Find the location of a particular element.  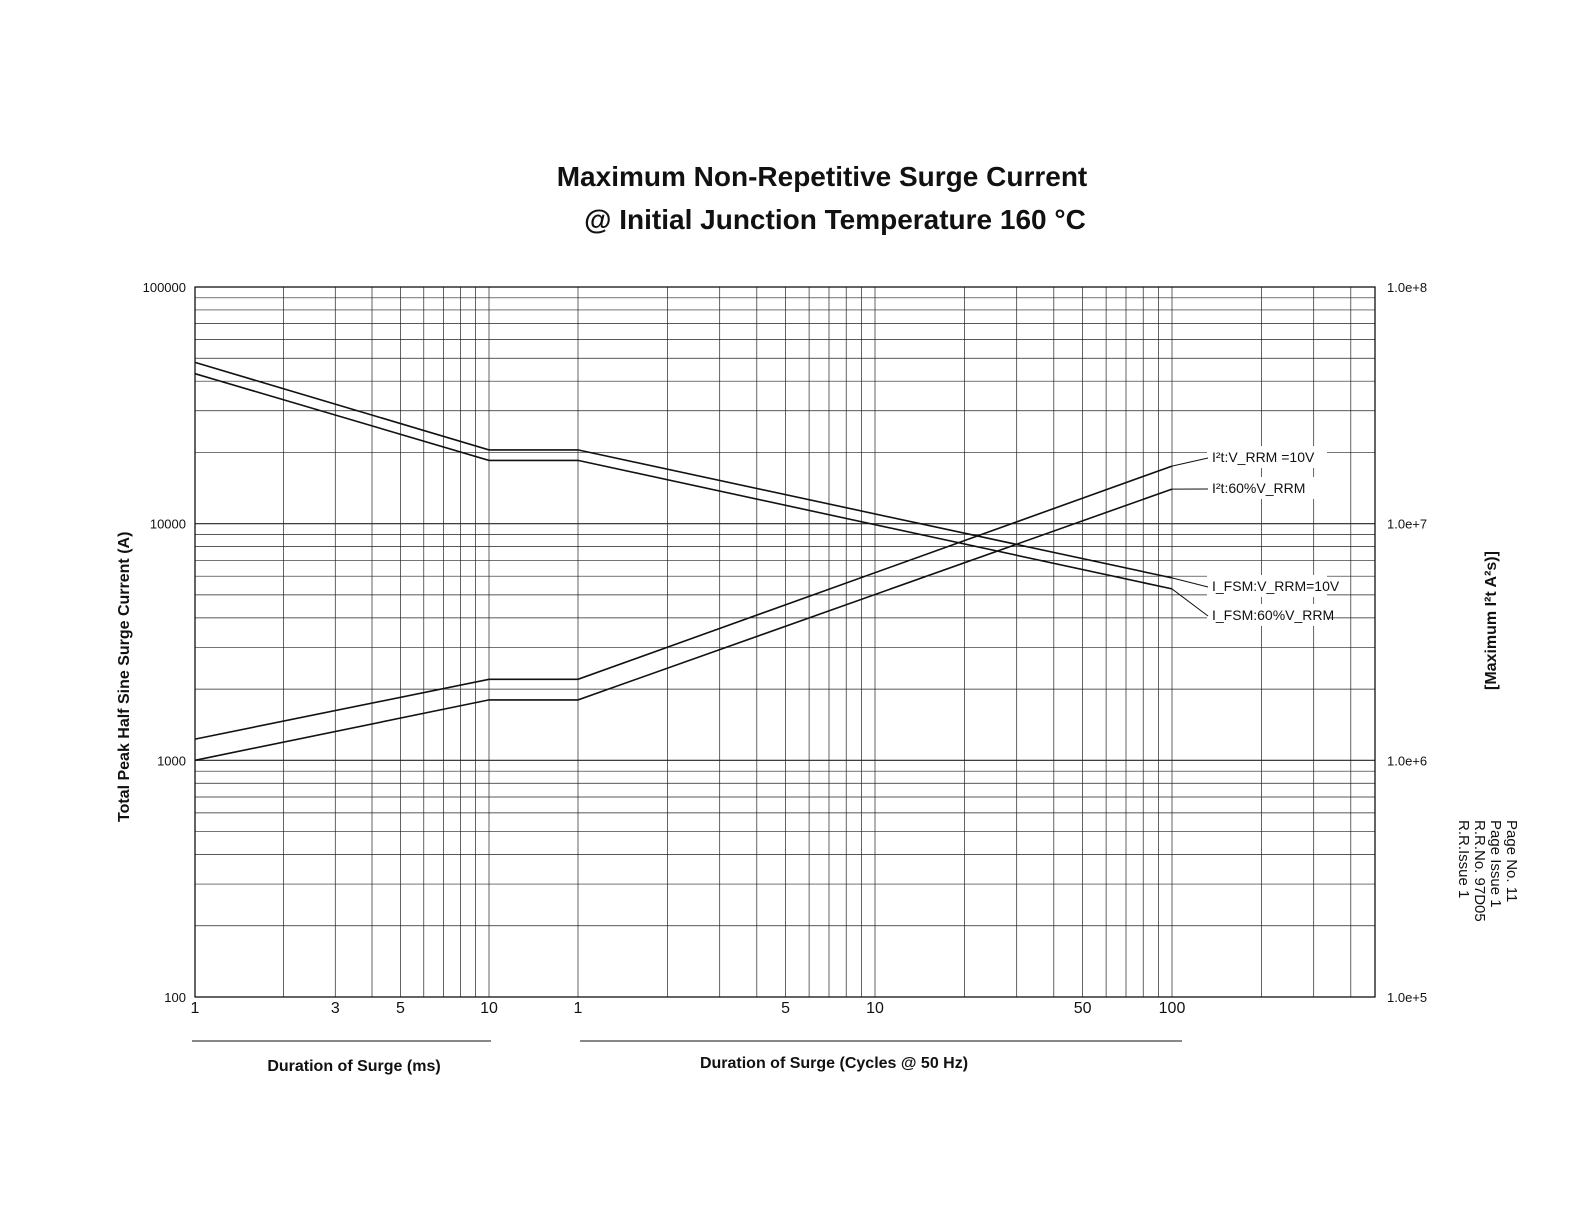

legend-label-2: I_FSM:60%V_RRM is located at coordinates (1273, 615).